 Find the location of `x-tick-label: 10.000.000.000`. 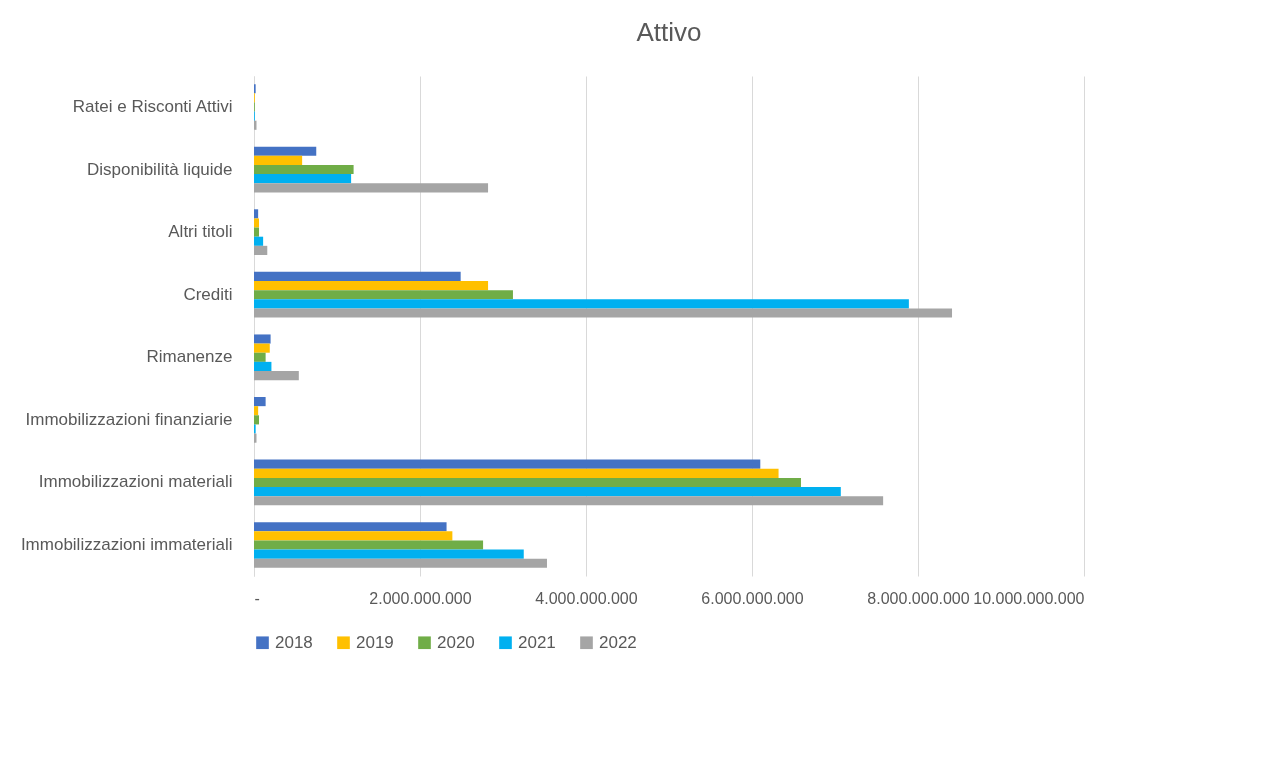

x-tick-label: 10.000.000.000 is located at coordinates (1029, 598).